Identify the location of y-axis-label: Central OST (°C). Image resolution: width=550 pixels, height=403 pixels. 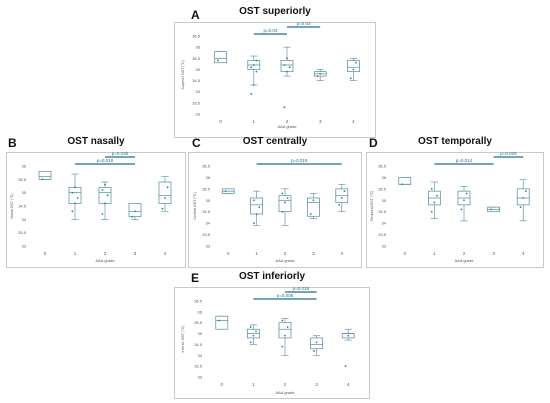
(195, 205).